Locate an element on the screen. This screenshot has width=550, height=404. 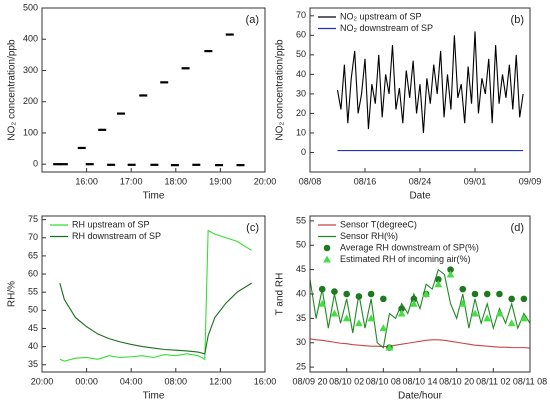
y-tick-label: 300 is located at coordinates (30, 70).